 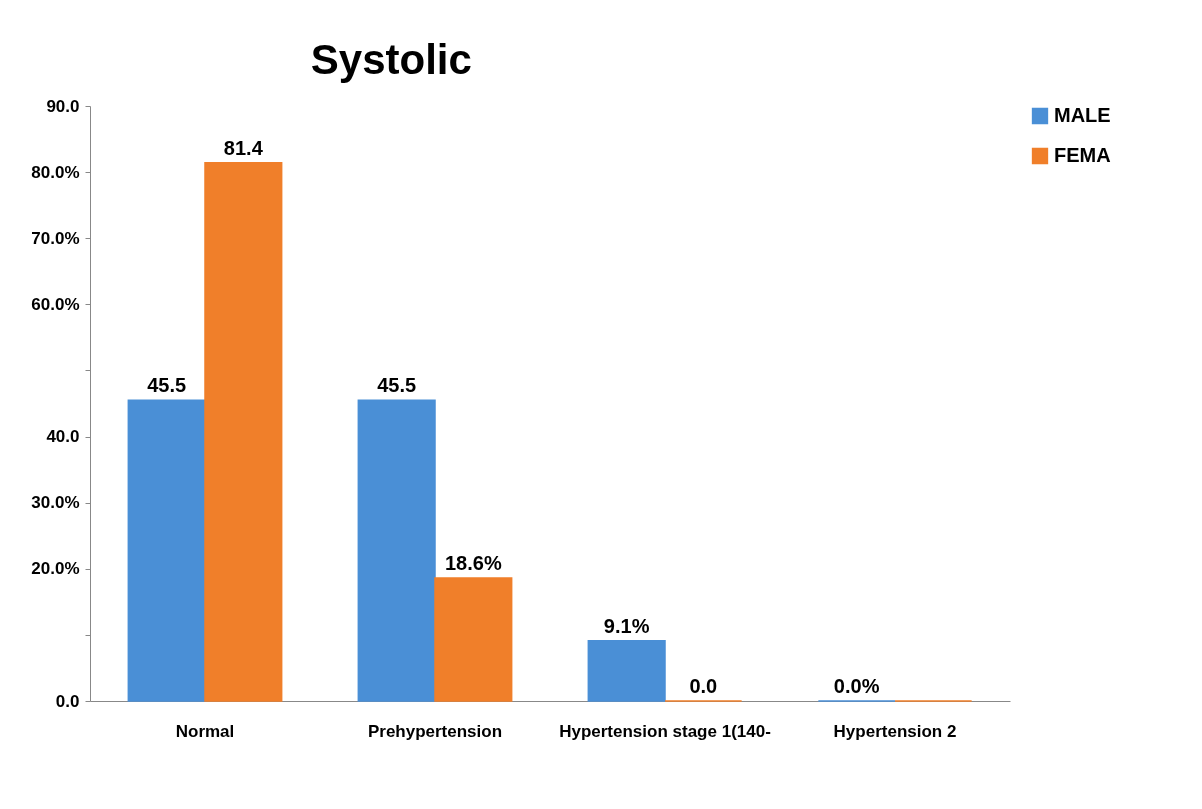 What do you see at coordinates (856, 686) in the screenshot?
I see `data-label: 0.0%` at bounding box center [856, 686].